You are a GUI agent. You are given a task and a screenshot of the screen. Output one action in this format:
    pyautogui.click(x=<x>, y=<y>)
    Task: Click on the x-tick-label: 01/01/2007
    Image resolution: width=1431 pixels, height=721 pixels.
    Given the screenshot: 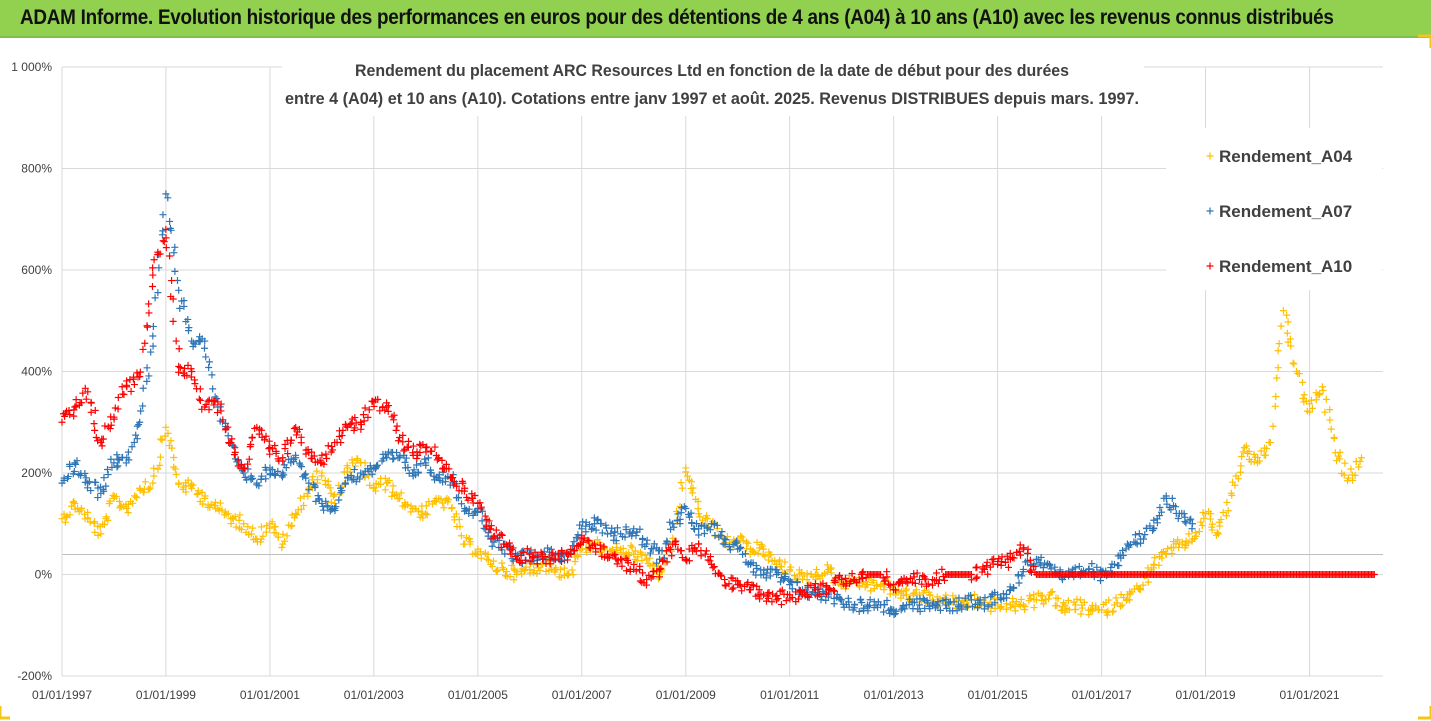 What is the action you would take?
    pyautogui.click(x=582, y=695)
    